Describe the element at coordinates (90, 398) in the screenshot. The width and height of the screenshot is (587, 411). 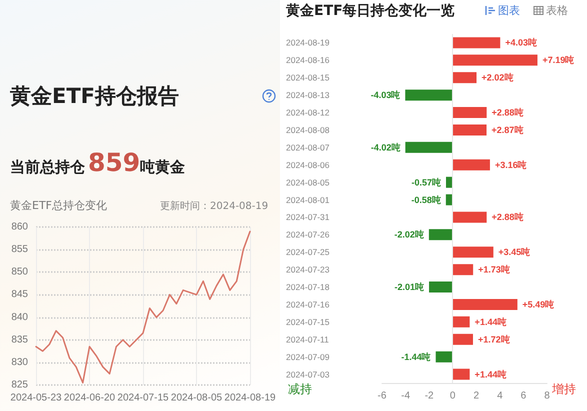
I see `x-tick-label: 2024-06-20` at that location.